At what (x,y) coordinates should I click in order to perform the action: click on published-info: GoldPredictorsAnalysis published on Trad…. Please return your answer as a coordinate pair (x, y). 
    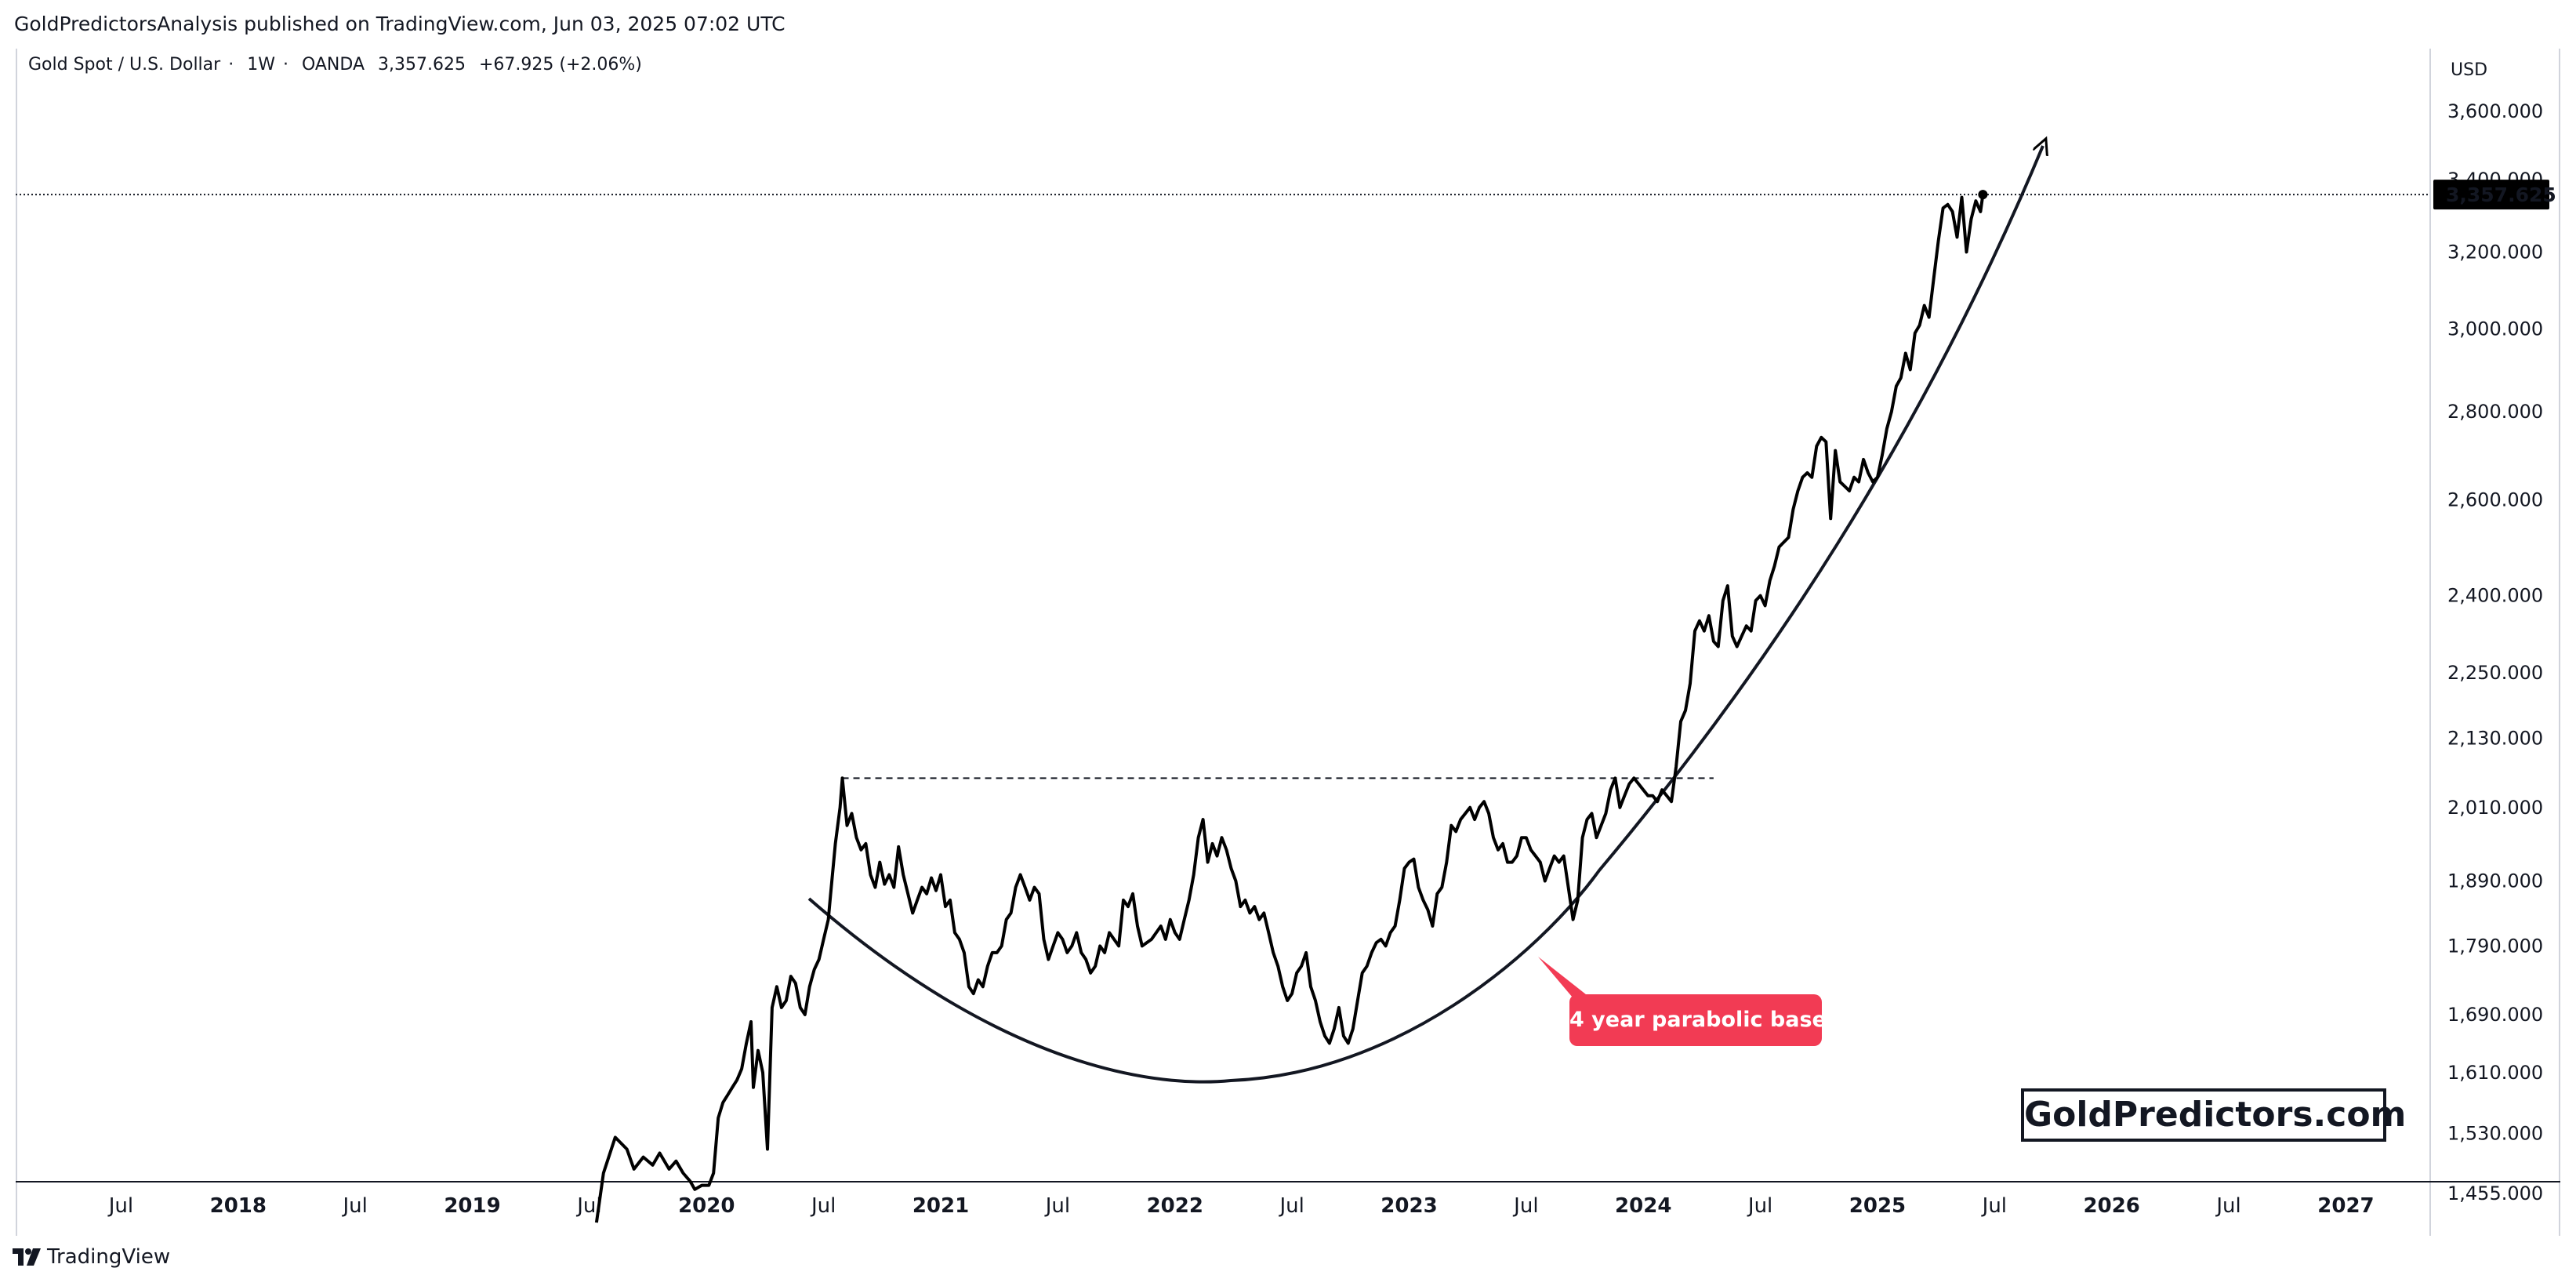
    Looking at the image, I should click on (400, 24).